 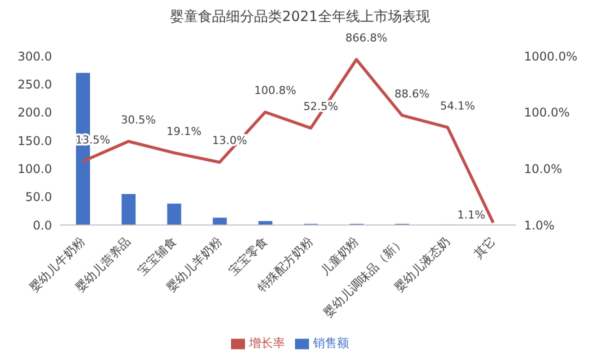 I want to click on y-tick-label: 150.0, so click(x=35, y=141).